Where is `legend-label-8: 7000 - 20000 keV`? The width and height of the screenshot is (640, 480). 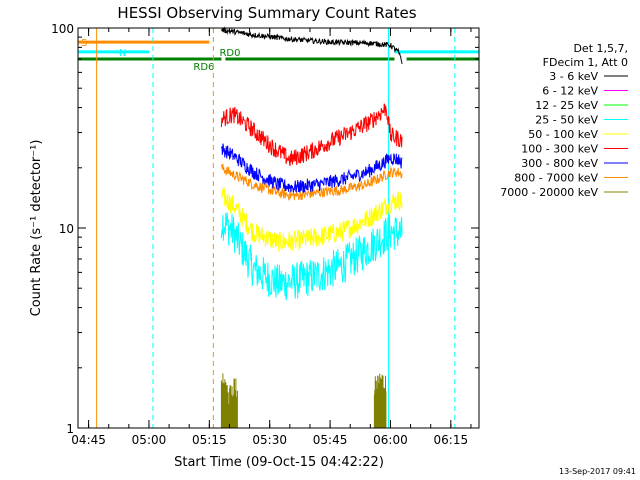 legend-label-8: 7000 - 20000 keV is located at coordinates (549, 192).